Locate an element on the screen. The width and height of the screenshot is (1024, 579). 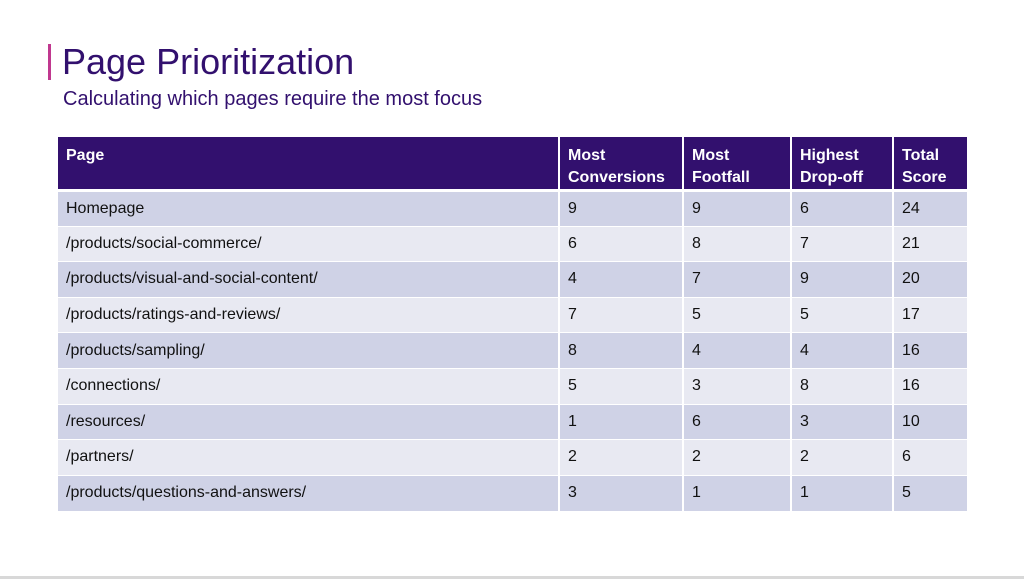
table-row: /products/sampling/ 8 4 4 16 is located at coordinates (512, 350).